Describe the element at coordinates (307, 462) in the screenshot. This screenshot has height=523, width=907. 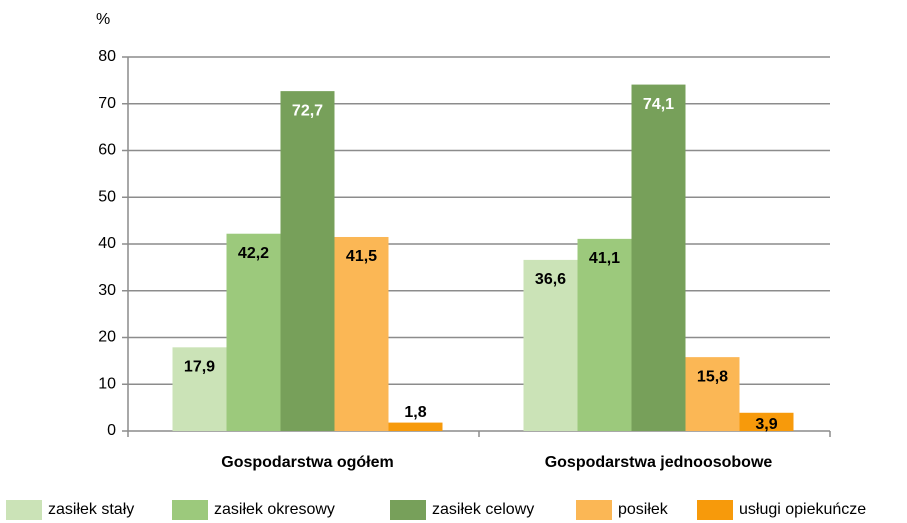
I see `x-tick-label: Gospodarstwa ogółem` at that location.